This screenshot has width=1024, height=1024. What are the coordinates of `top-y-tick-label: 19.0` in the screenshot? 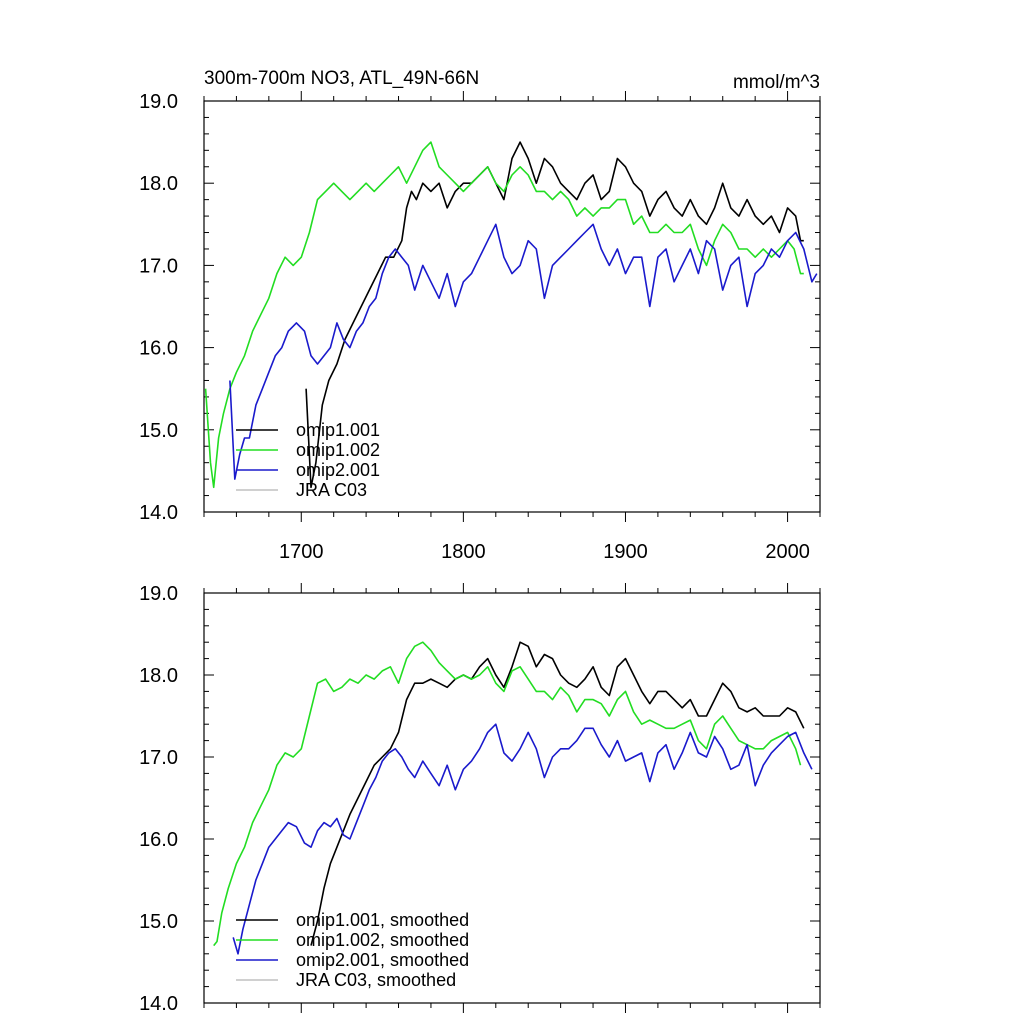 It's located at (158, 102).